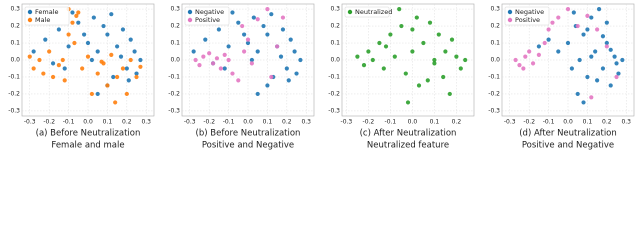 The height and width of the screenshot is (240, 640). Describe the element at coordinates (175, 26) in the screenshot. I see `y-tick-label: 0.2` at that location.